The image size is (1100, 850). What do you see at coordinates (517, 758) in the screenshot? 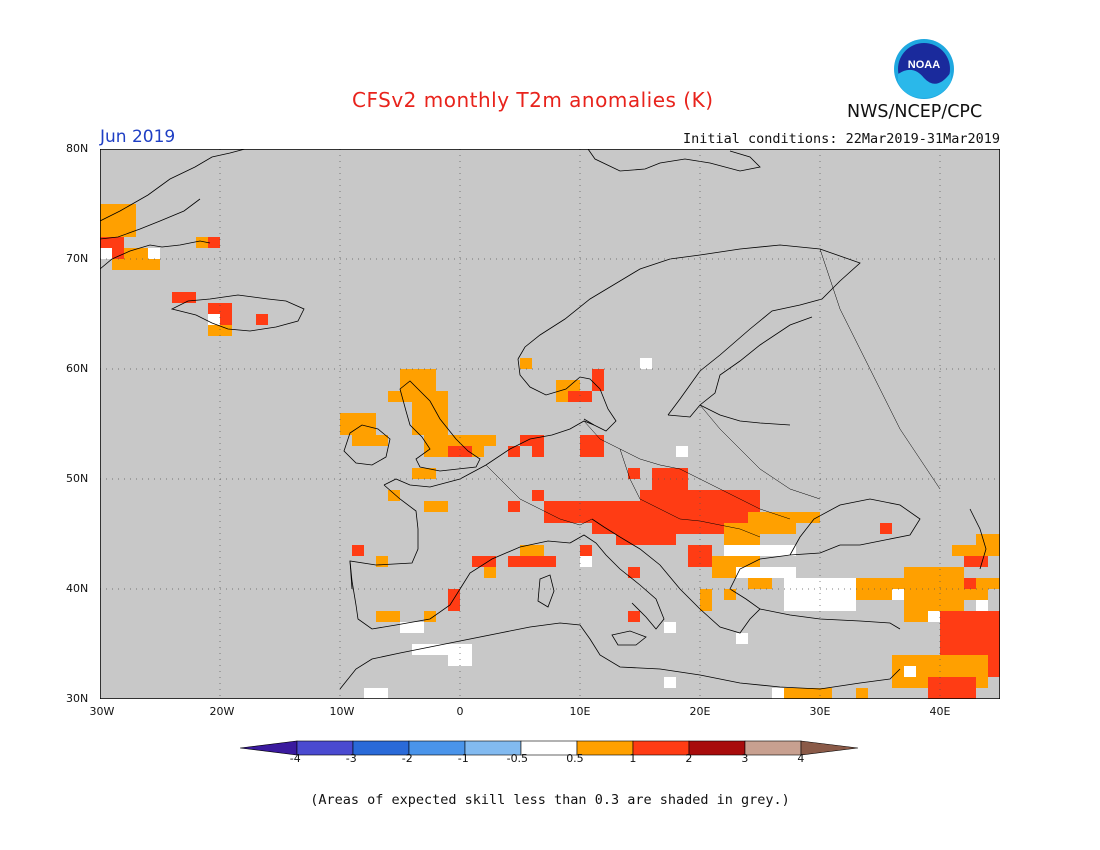
I see `colorbar-tick-label: -0.5` at bounding box center [517, 758].